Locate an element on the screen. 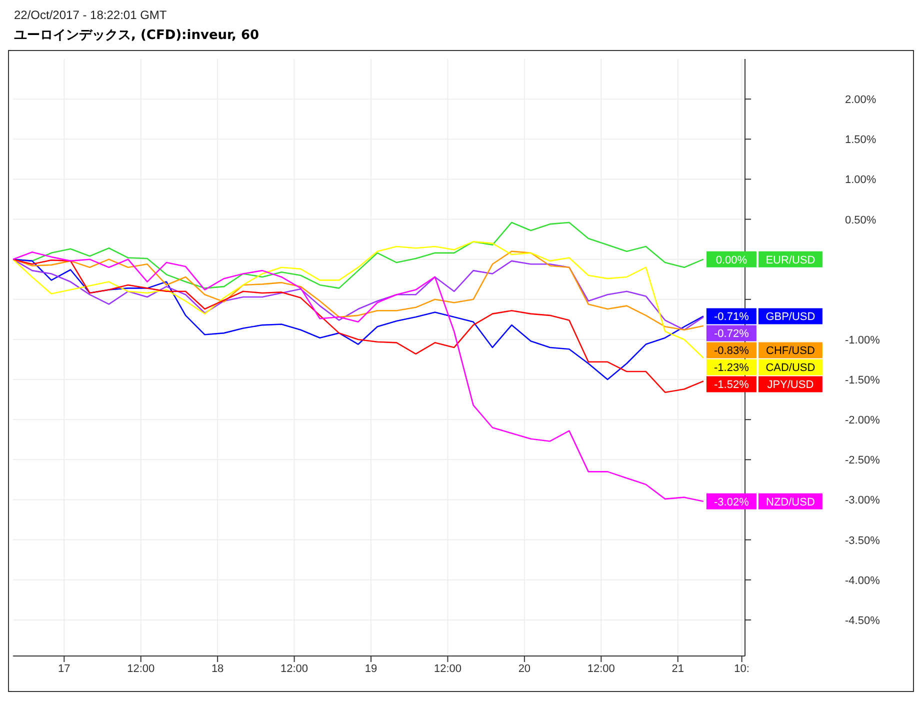 The width and height of the screenshot is (920, 708). legend-label: GBP/USD is located at coordinates (791, 317).